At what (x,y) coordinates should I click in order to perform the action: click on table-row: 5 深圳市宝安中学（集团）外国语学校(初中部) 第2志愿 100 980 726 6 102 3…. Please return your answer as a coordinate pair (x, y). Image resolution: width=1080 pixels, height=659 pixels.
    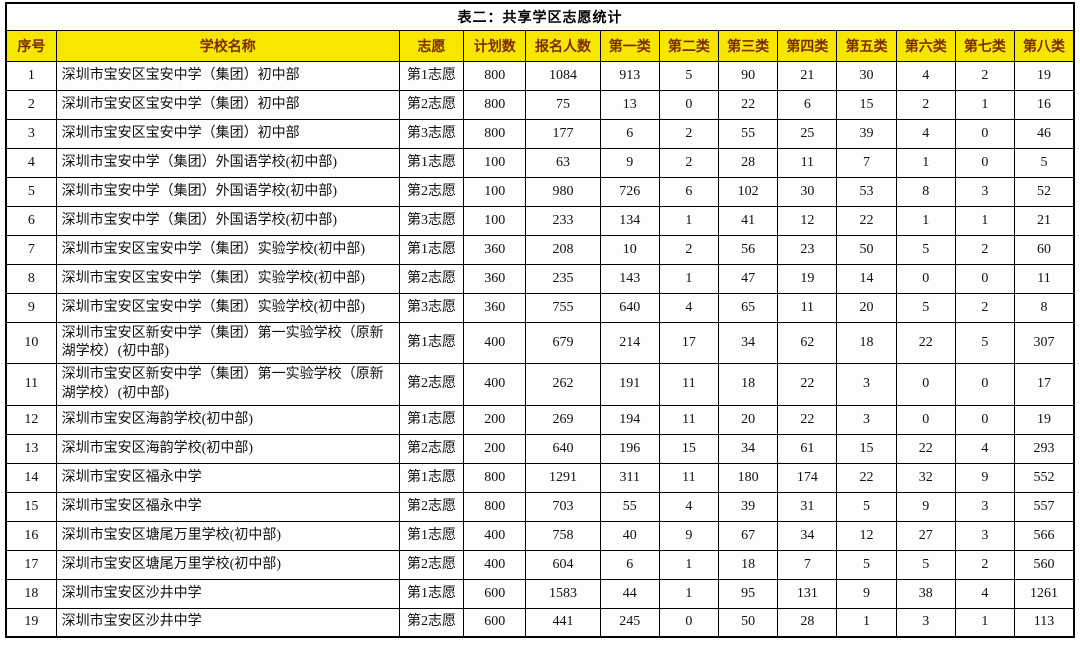
    Looking at the image, I should click on (540, 192).